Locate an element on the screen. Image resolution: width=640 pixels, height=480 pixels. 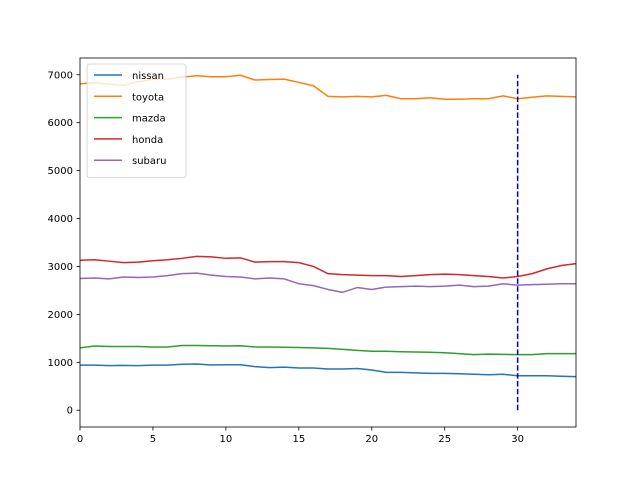
x-tick-label-25: 25 is located at coordinates (444, 439).